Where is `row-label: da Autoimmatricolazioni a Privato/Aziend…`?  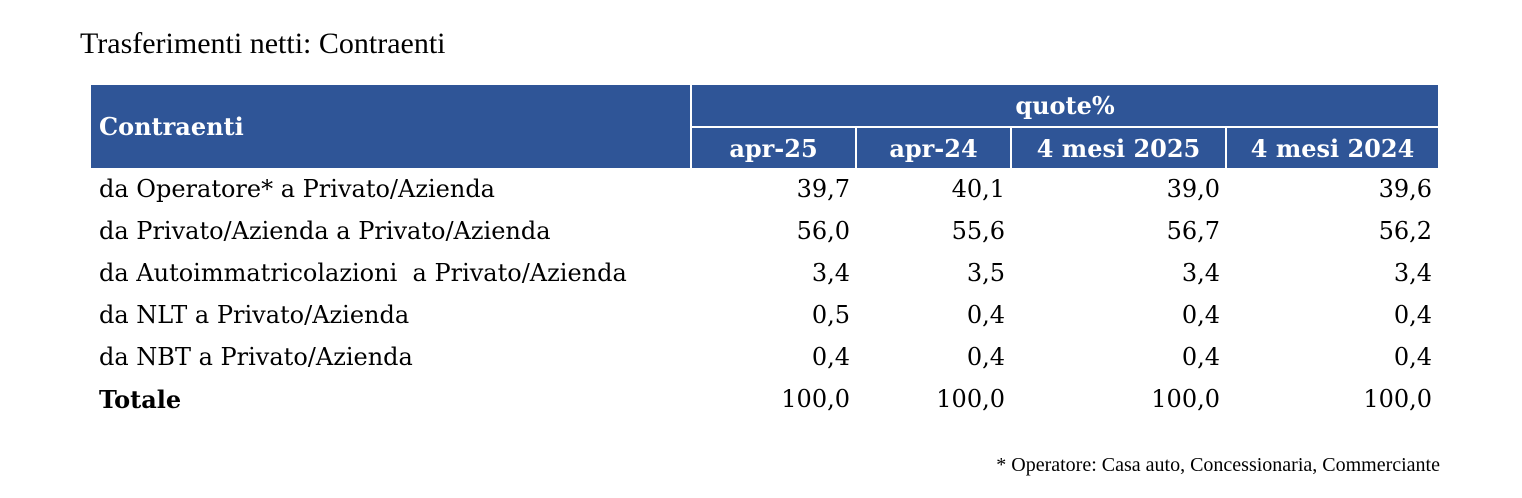 row-label: da Autoimmatricolazioni a Privato/Aziend… is located at coordinates (363, 273).